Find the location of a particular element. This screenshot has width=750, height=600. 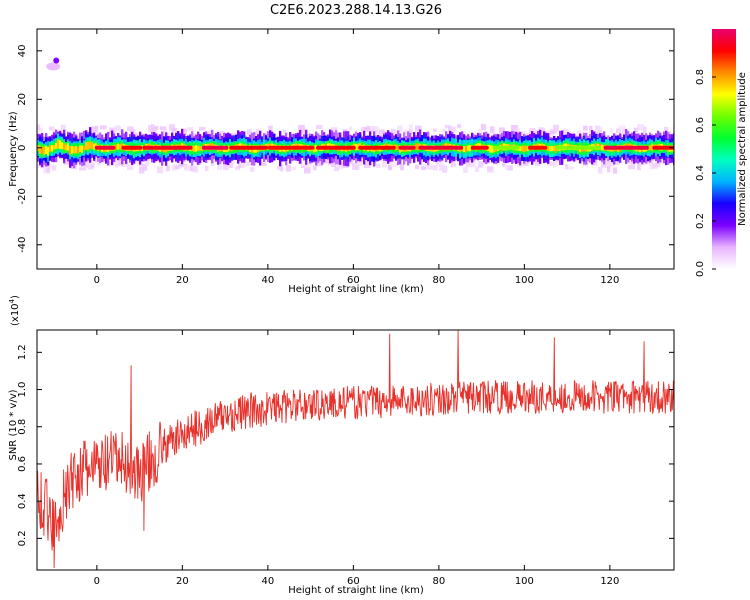

y-tick-label: 40 is located at coordinates (22, 50).